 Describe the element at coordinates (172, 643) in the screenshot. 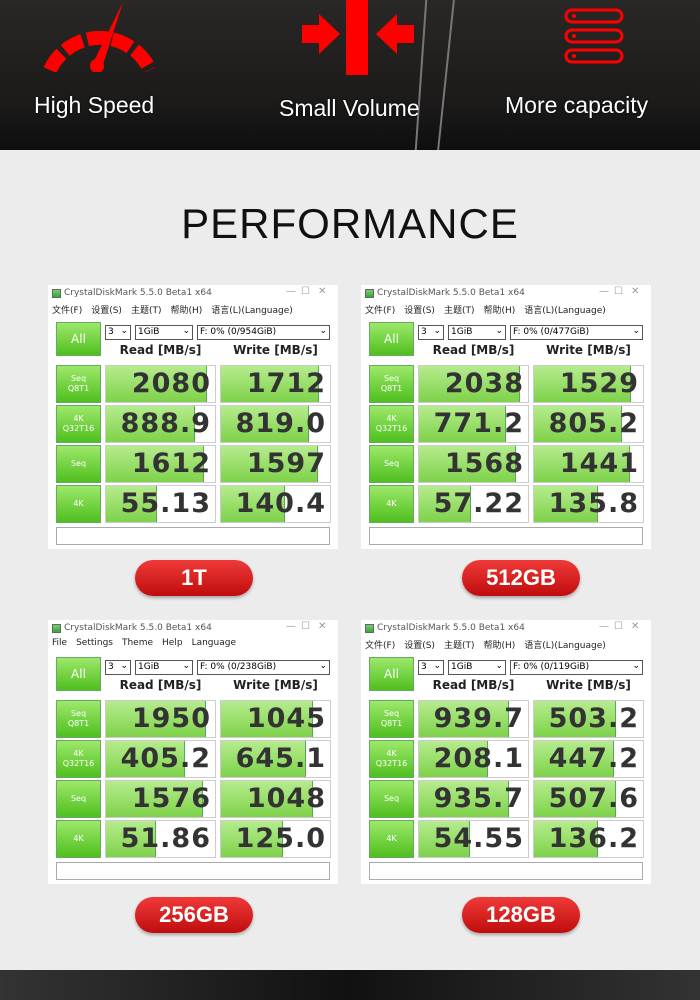

I see `menu-item: Help` at that location.